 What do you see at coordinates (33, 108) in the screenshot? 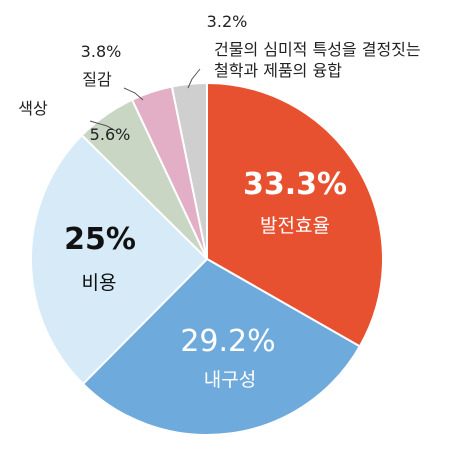
I see `slice-category-label-4: 색상` at bounding box center [33, 108].